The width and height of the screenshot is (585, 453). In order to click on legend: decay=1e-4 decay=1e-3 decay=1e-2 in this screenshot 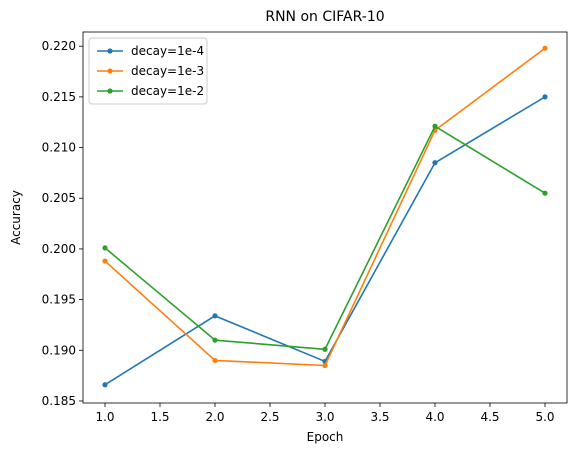, I will do `click(148, 71)`.